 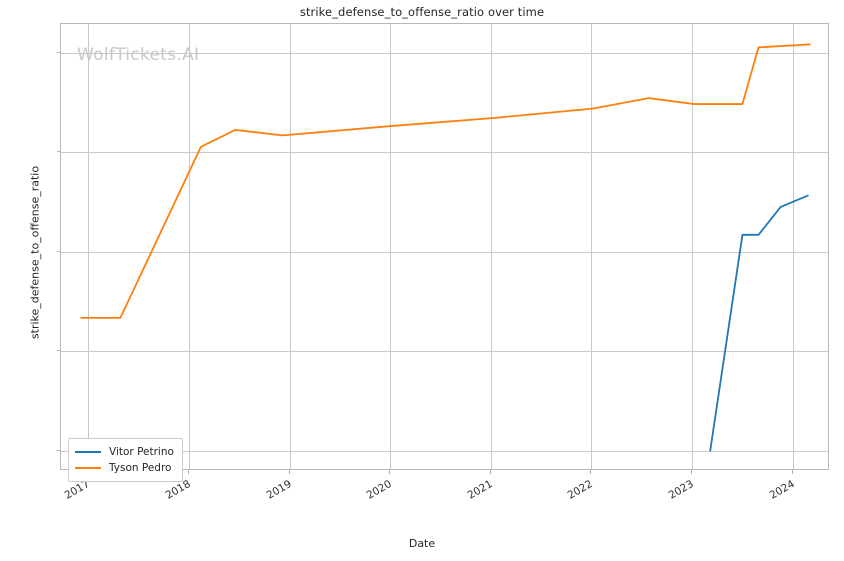 I want to click on x-tick-label: 2021, so click(x=480, y=490).